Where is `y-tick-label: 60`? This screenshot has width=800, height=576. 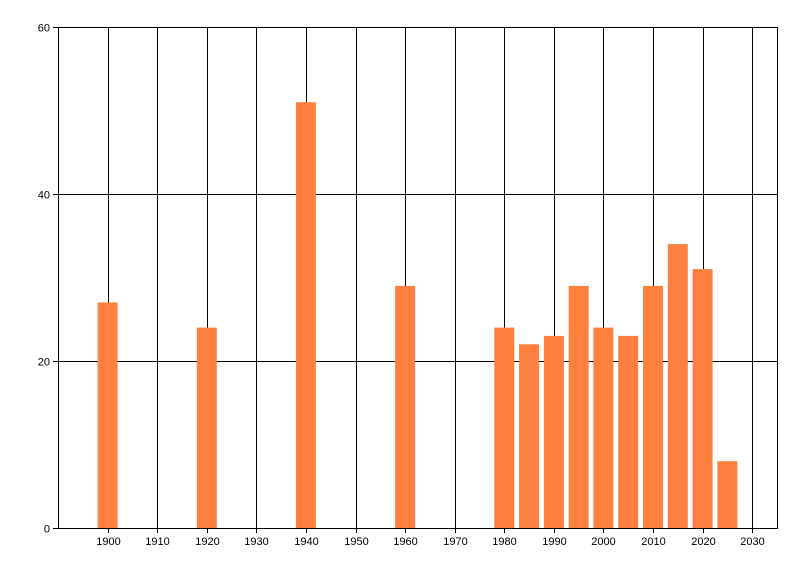
y-tick-label: 60 is located at coordinates (44, 29).